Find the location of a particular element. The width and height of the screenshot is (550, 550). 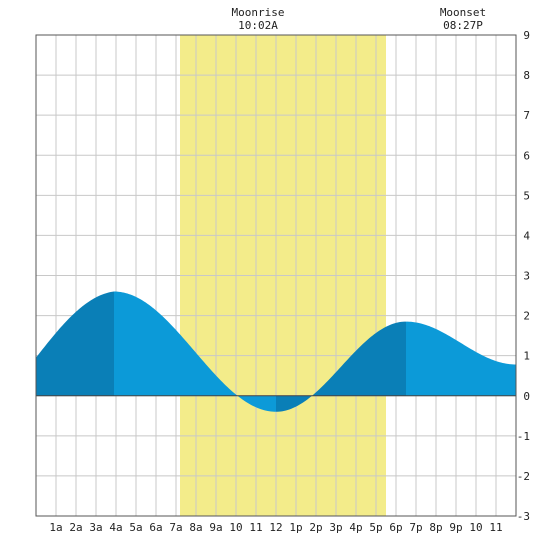

moonrise-time: 10:02A is located at coordinates (258, 25).